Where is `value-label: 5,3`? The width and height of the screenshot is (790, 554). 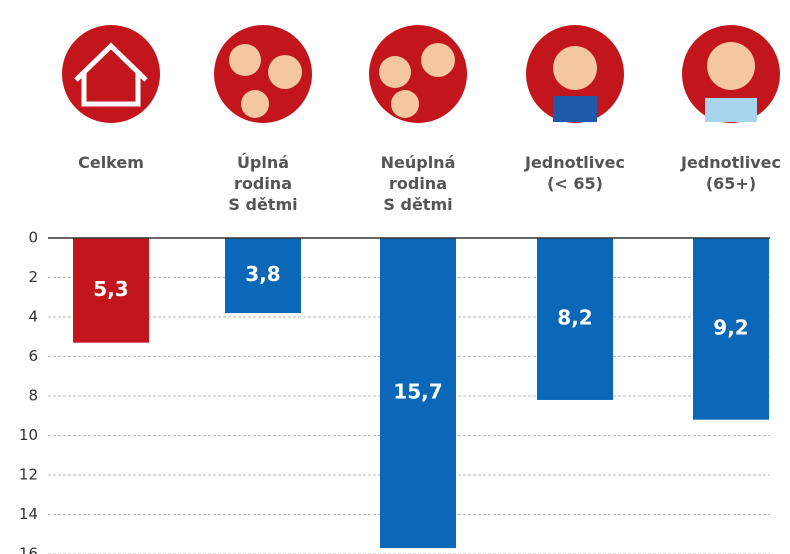 value-label: 5,3 is located at coordinates (110, 289).